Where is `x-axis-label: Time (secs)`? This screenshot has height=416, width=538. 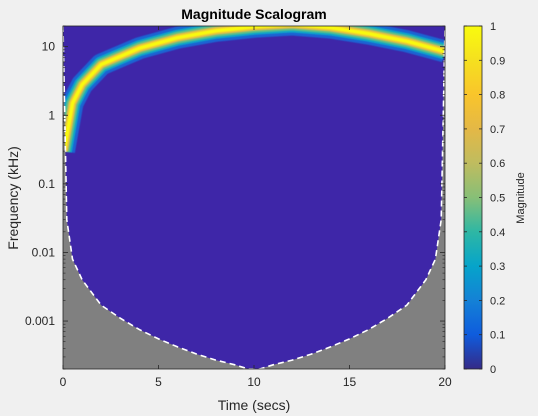 x-axis-label: Time (secs) is located at coordinates (254, 405).